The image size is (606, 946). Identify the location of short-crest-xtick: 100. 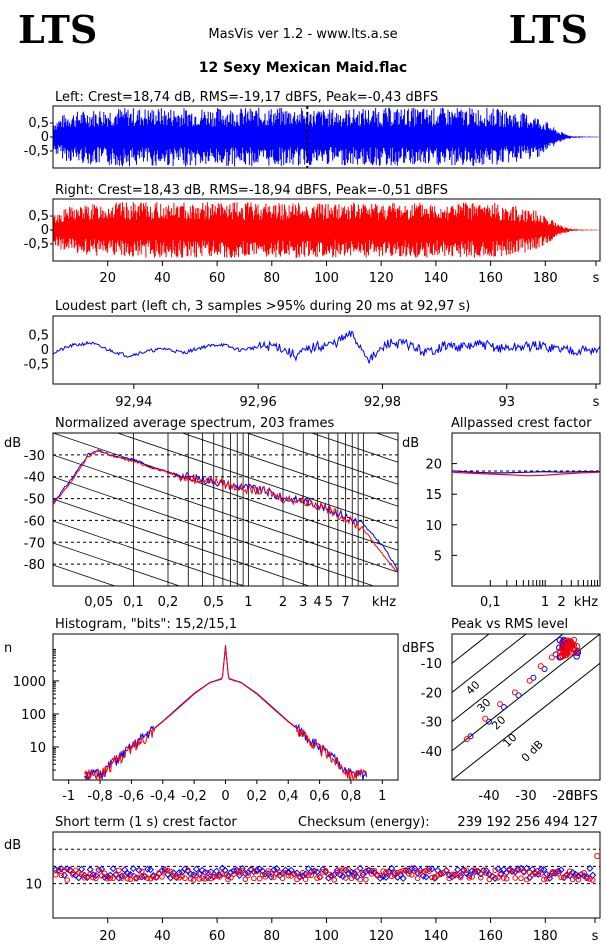
(326, 936).